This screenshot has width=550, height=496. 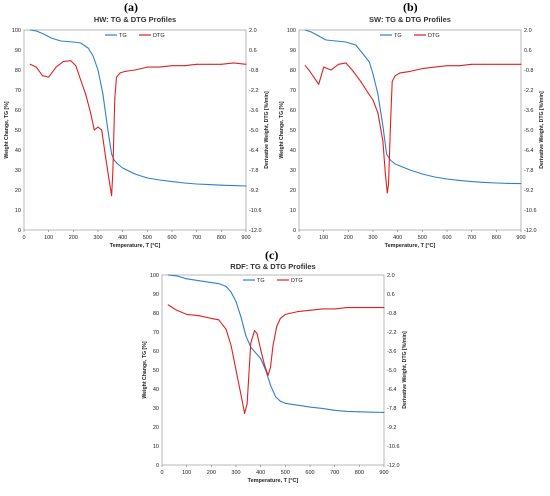 I want to click on x-tick-label: 500, so click(x=422, y=238).